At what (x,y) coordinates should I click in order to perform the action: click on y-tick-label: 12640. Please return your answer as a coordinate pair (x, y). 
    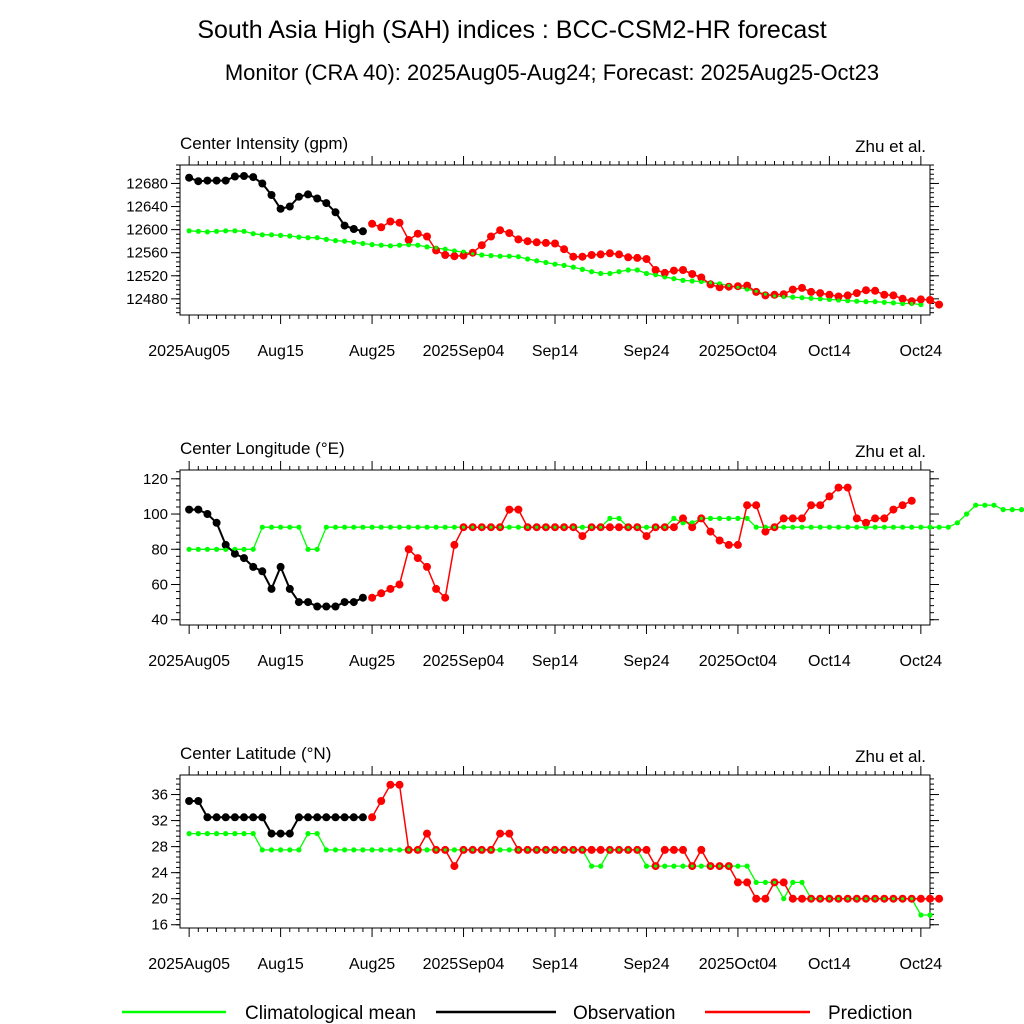
    Looking at the image, I should click on (147, 207).